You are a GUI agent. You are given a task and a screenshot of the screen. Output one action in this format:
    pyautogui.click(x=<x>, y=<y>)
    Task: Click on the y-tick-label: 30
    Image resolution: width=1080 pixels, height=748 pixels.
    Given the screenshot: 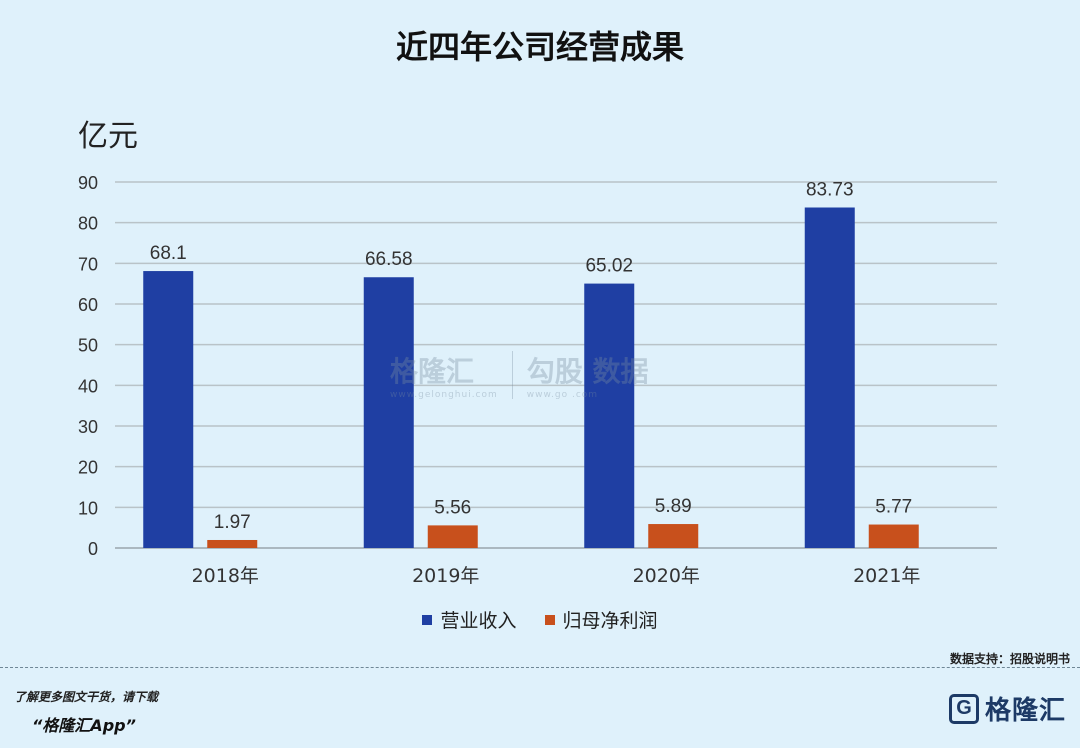 What is the action you would take?
    pyautogui.click(x=88, y=427)
    